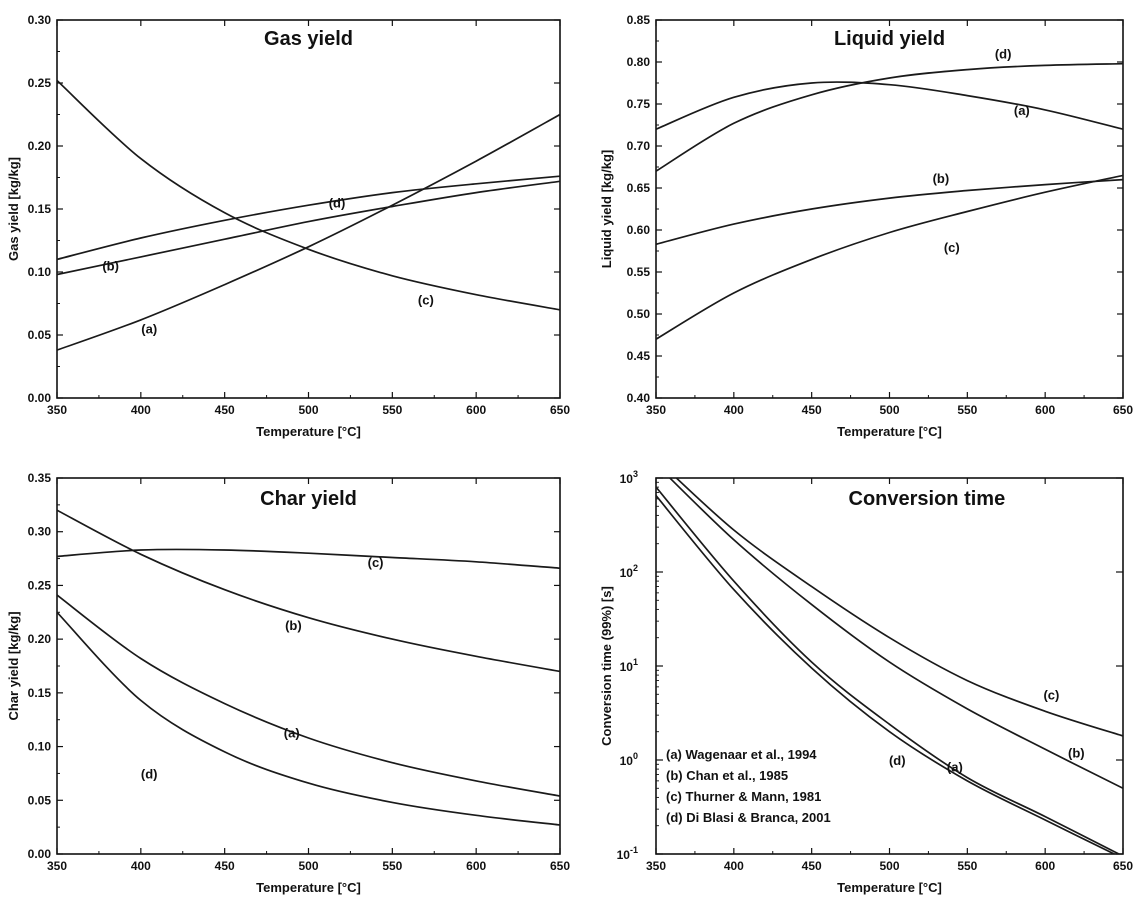 This screenshot has width=1140, height=912. What do you see at coordinates (308, 499) in the screenshot?
I see `panel-title: Char yield` at bounding box center [308, 499].